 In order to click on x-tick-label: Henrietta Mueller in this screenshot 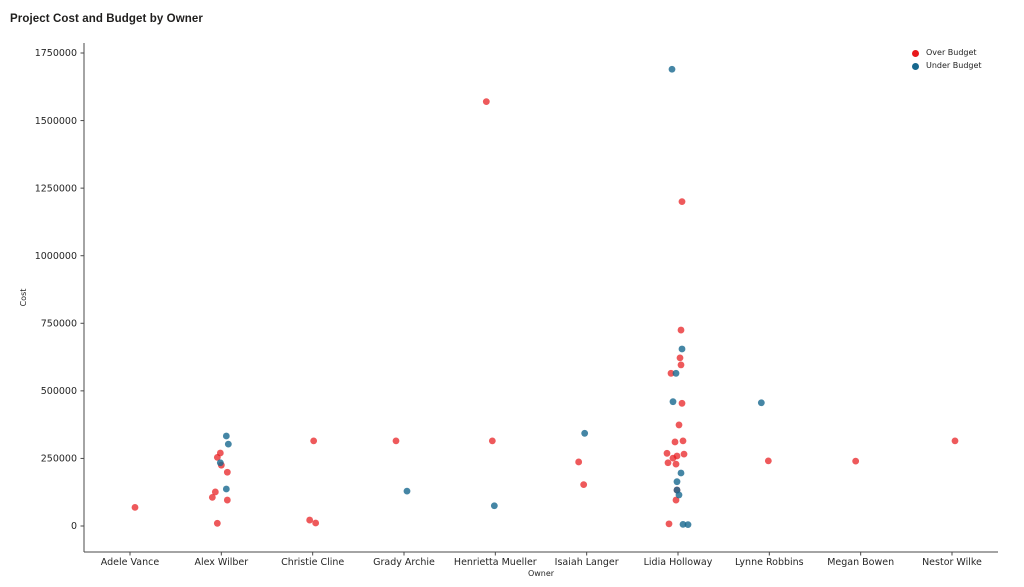, I will do `click(495, 562)`.